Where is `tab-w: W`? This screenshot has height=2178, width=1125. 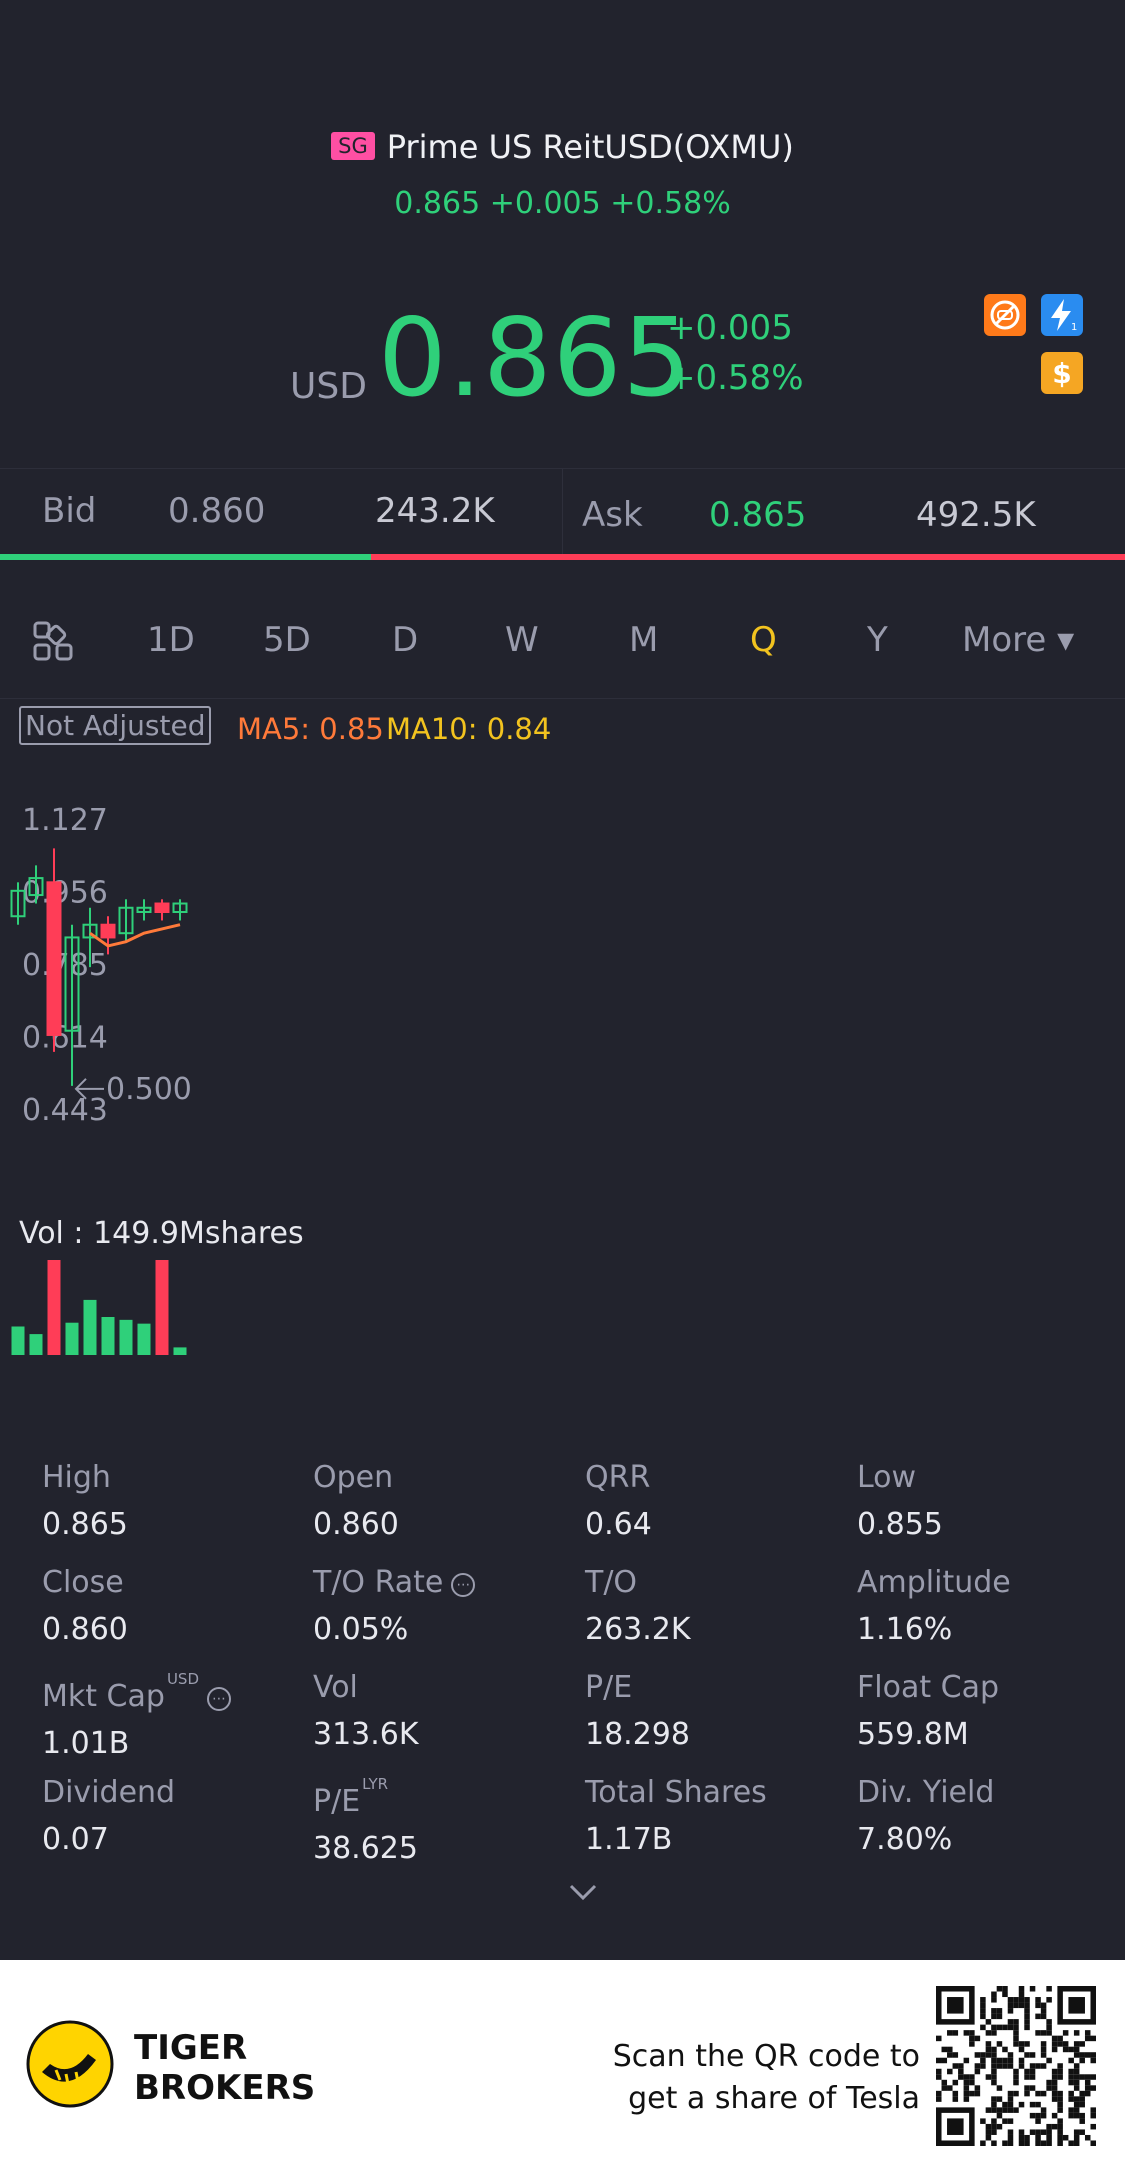
tab-w: W is located at coordinates (522, 640).